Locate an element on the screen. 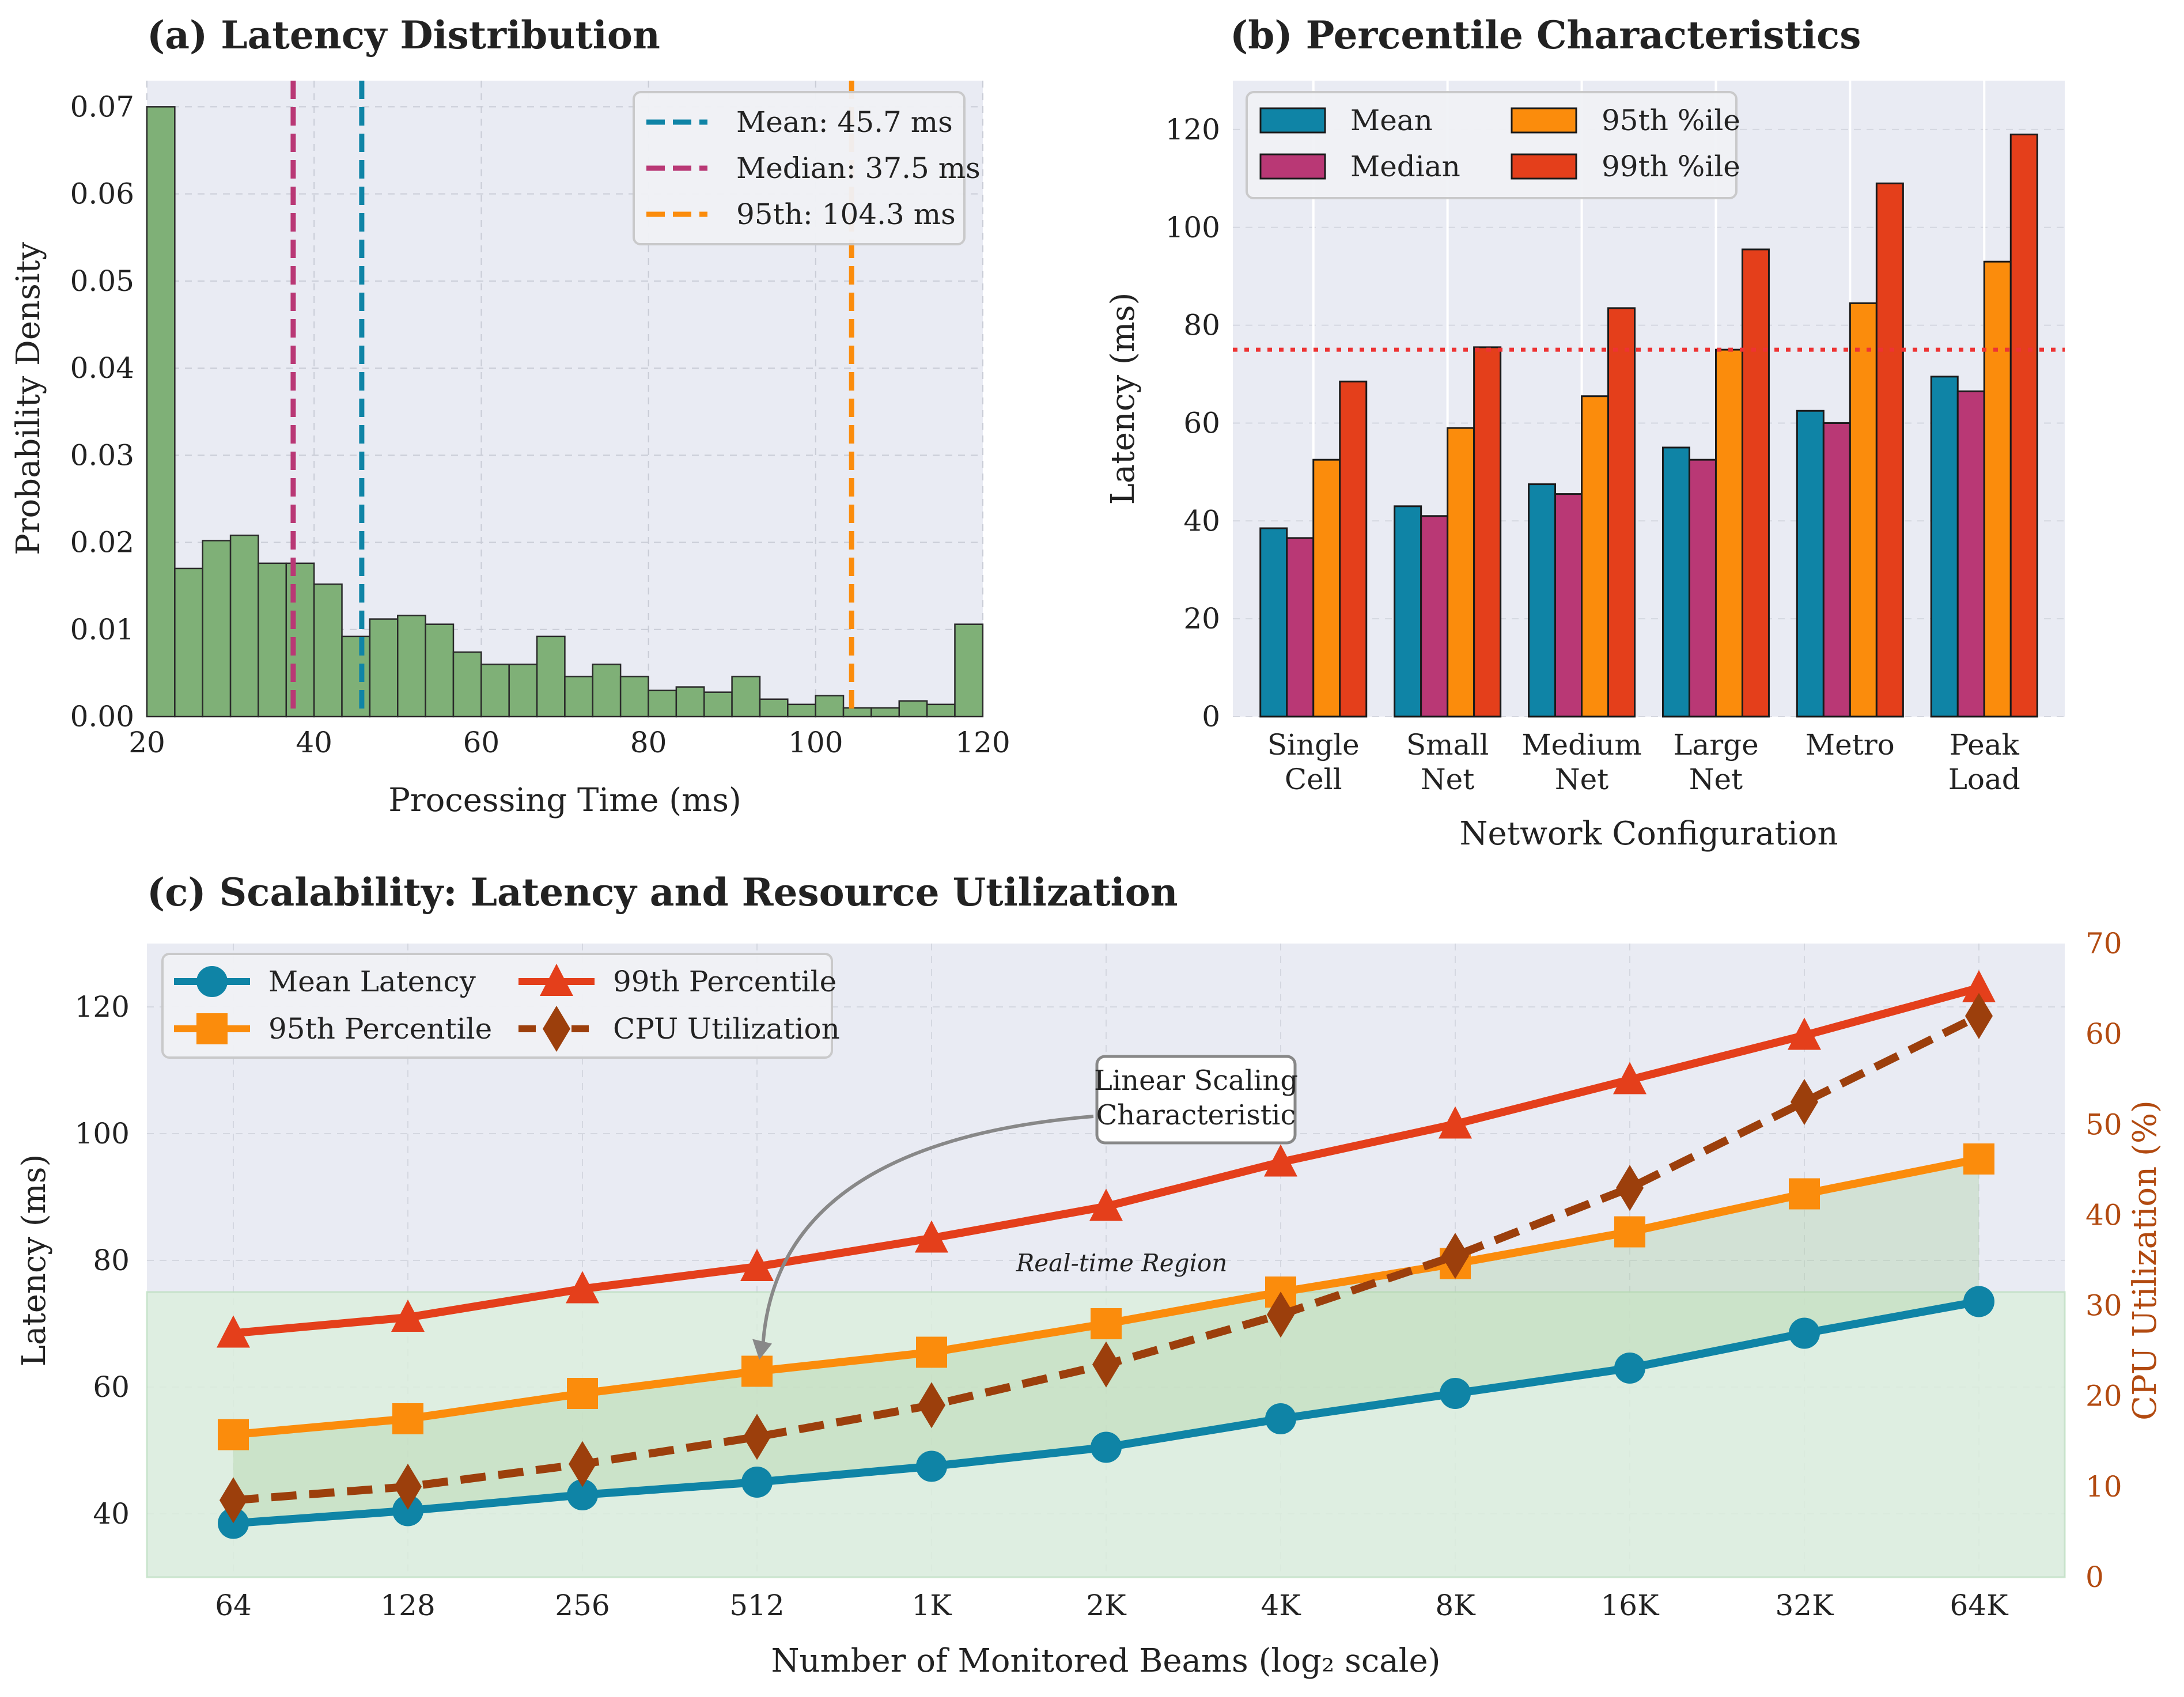 Image resolution: width=2184 pixels, height=1697 pixels. x-tick-label: 256 is located at coordinates (583, 1605).